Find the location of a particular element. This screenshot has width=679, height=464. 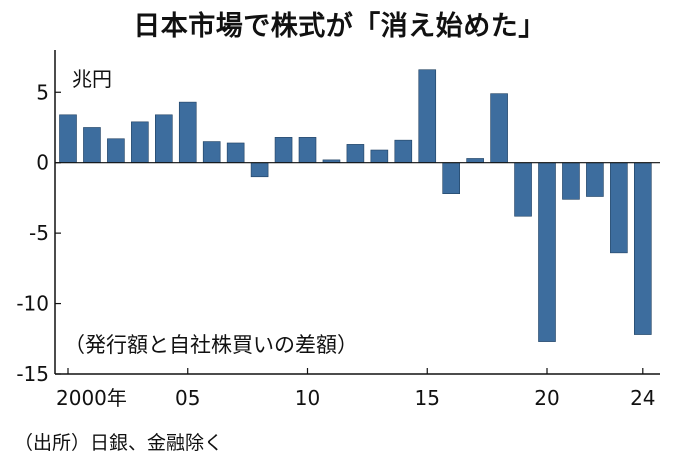

x-tick-label: 2000年 is located at coordinates (91, 398).